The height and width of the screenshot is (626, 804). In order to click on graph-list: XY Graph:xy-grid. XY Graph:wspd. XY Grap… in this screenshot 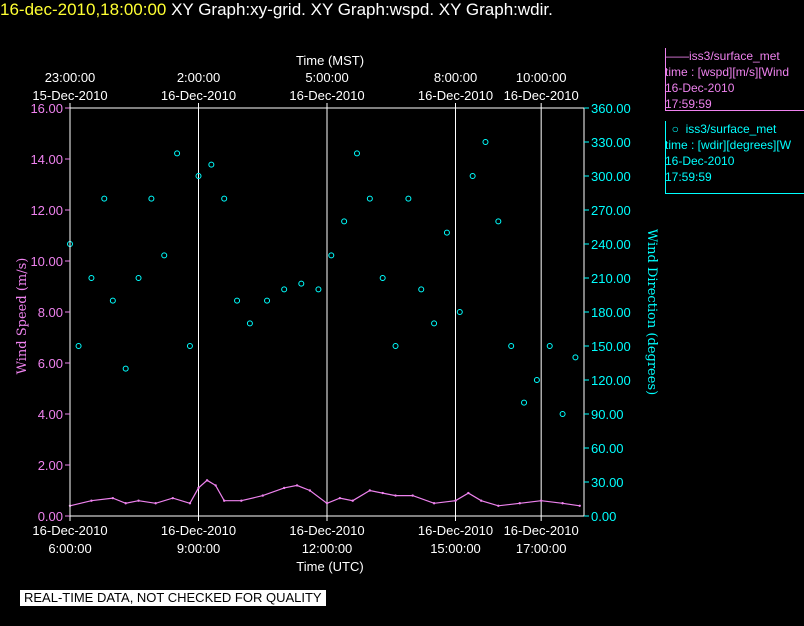, I will do `click(362, 9)`.